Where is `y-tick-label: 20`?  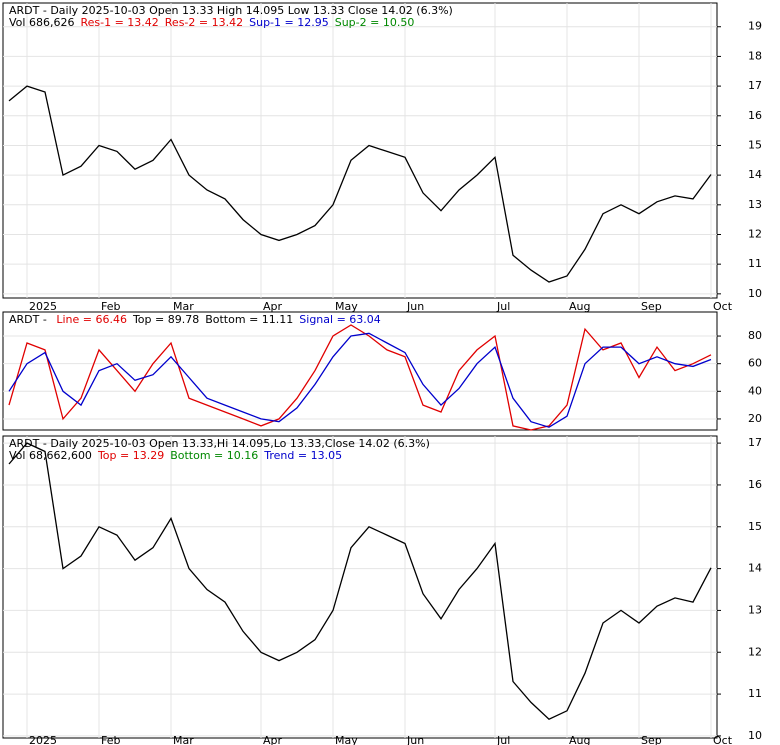
y-tick-label: 20 is located at coordinates (755, 418).